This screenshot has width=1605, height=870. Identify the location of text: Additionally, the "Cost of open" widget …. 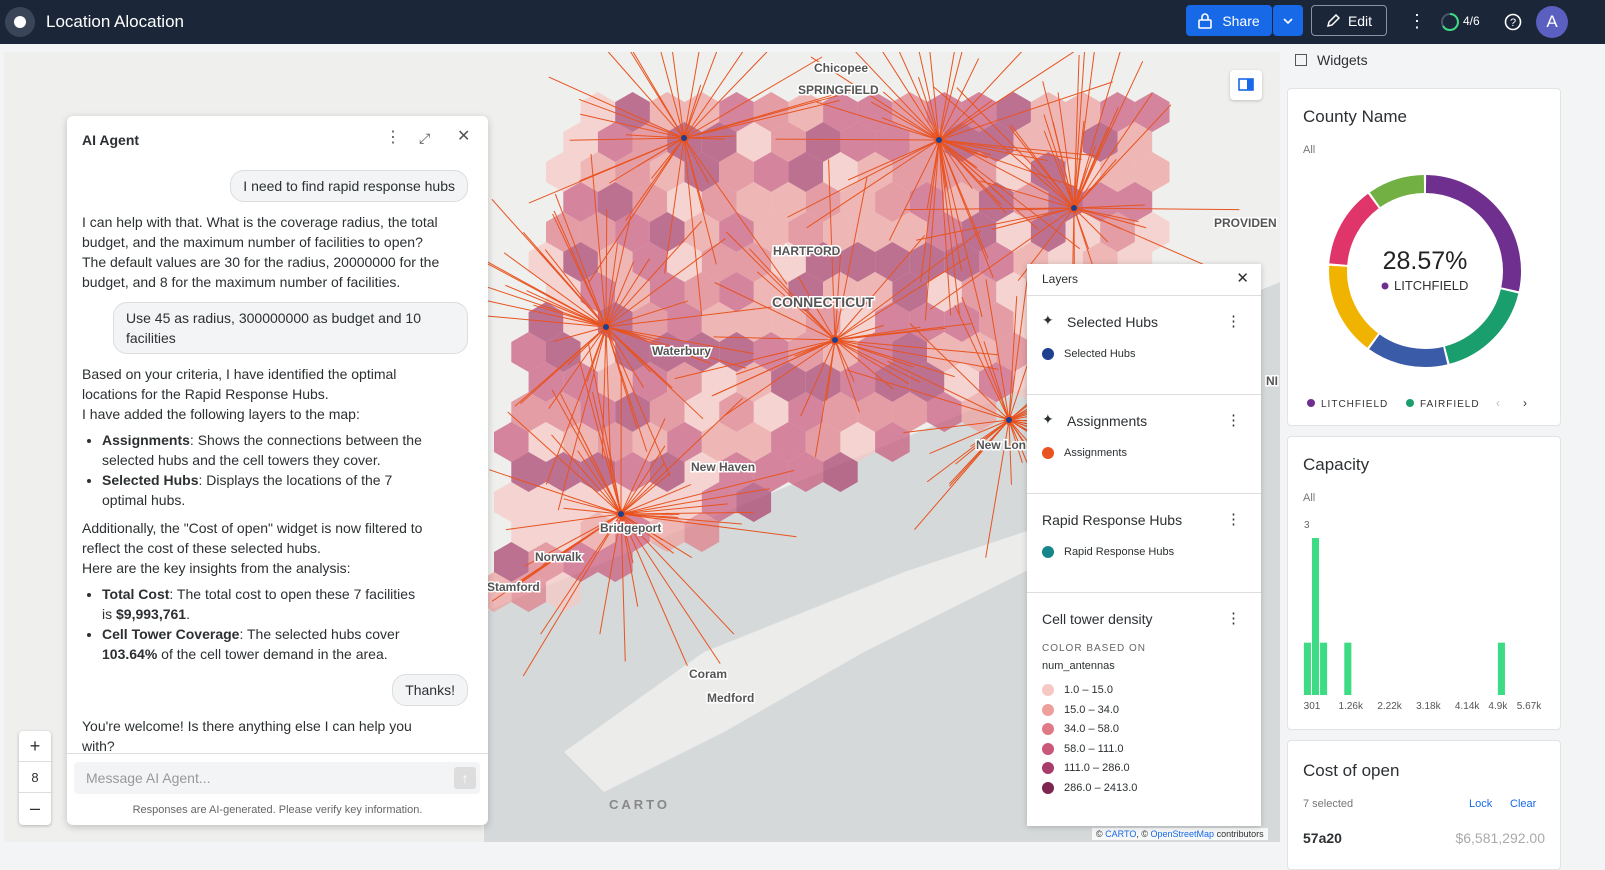
(252, 538).